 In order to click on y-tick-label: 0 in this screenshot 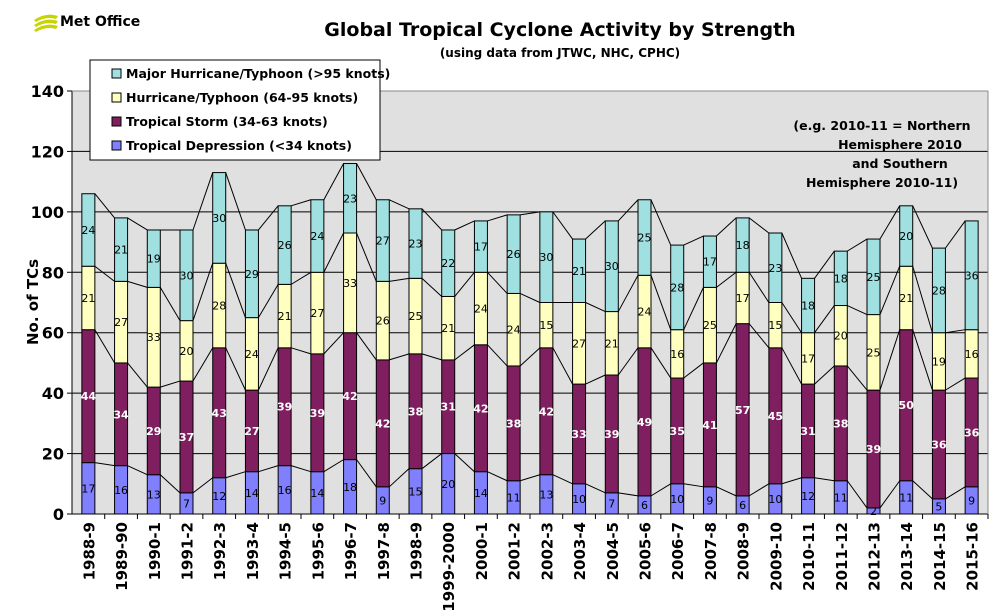, I will do `click(58, 514)`.